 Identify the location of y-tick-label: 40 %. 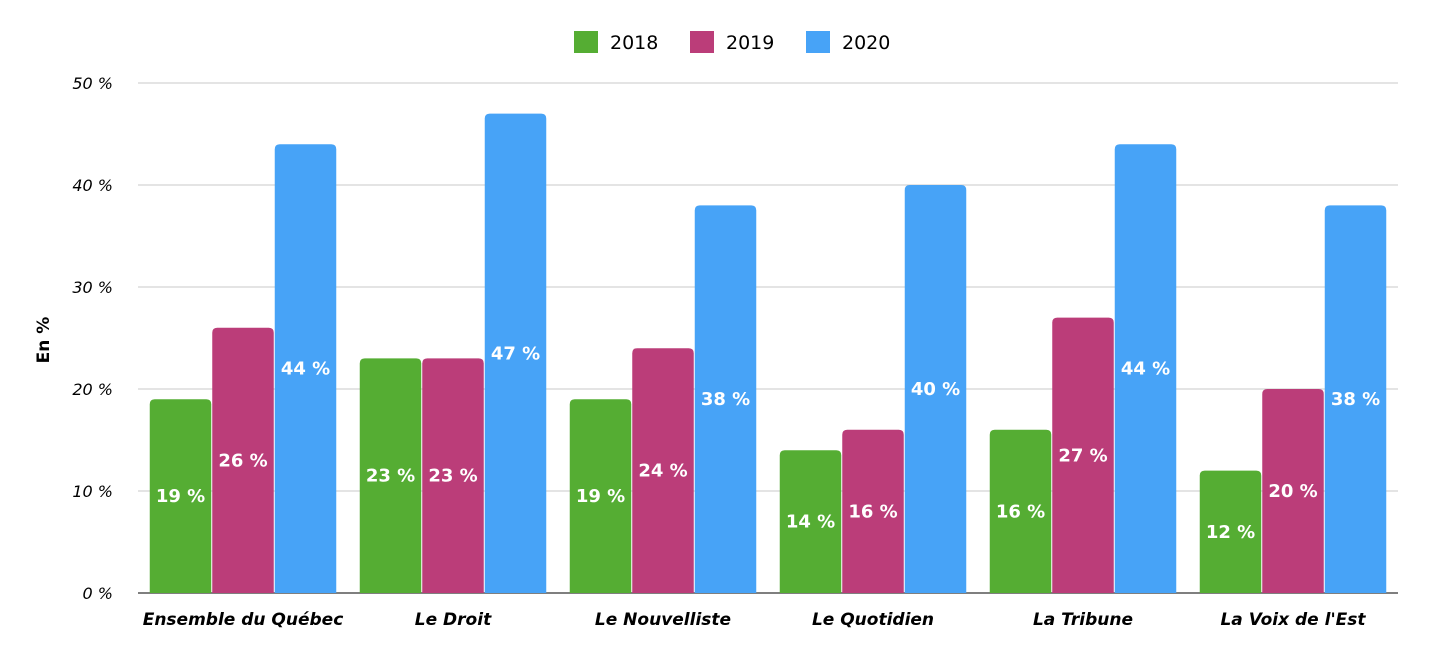
(92, 185).